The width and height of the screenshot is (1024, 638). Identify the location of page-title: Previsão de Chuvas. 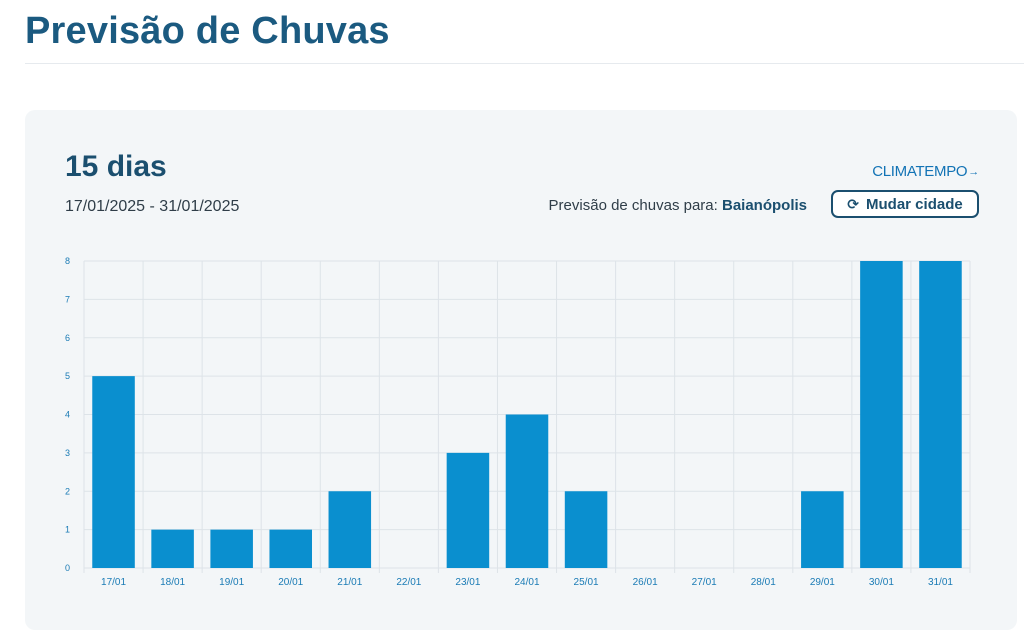
(207, 31).